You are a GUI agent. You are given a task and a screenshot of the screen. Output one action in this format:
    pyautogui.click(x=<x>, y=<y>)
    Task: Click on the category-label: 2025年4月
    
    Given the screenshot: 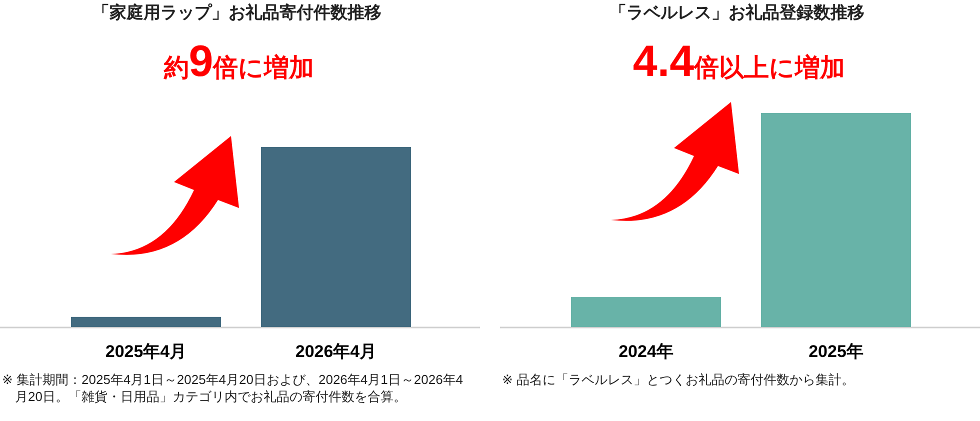 What is the action you would take?
    pyautogui.click(x=146, y=351)
    